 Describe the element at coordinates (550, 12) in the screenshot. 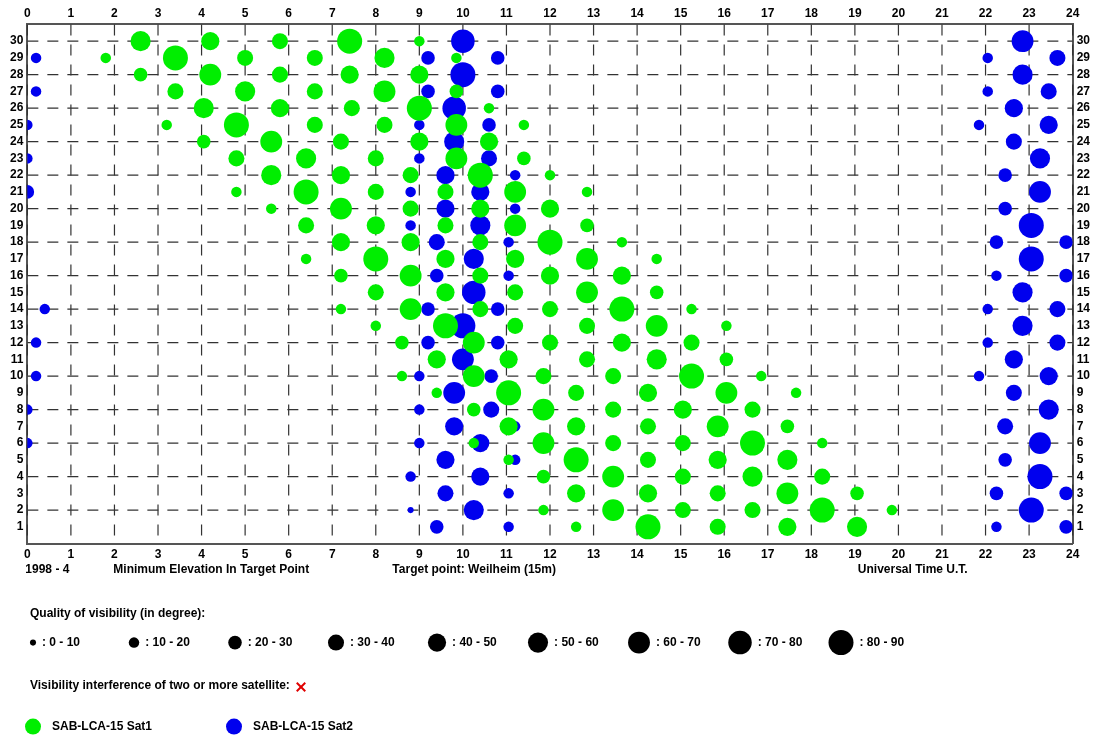

I see `x2-tick-label: 12` at that location.